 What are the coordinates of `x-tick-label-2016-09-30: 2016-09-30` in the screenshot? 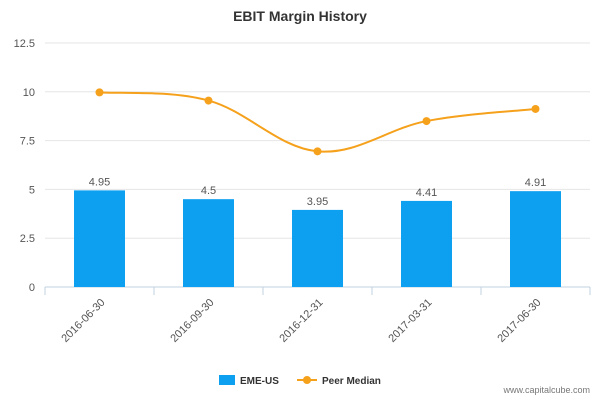 It's located at (192, 321).